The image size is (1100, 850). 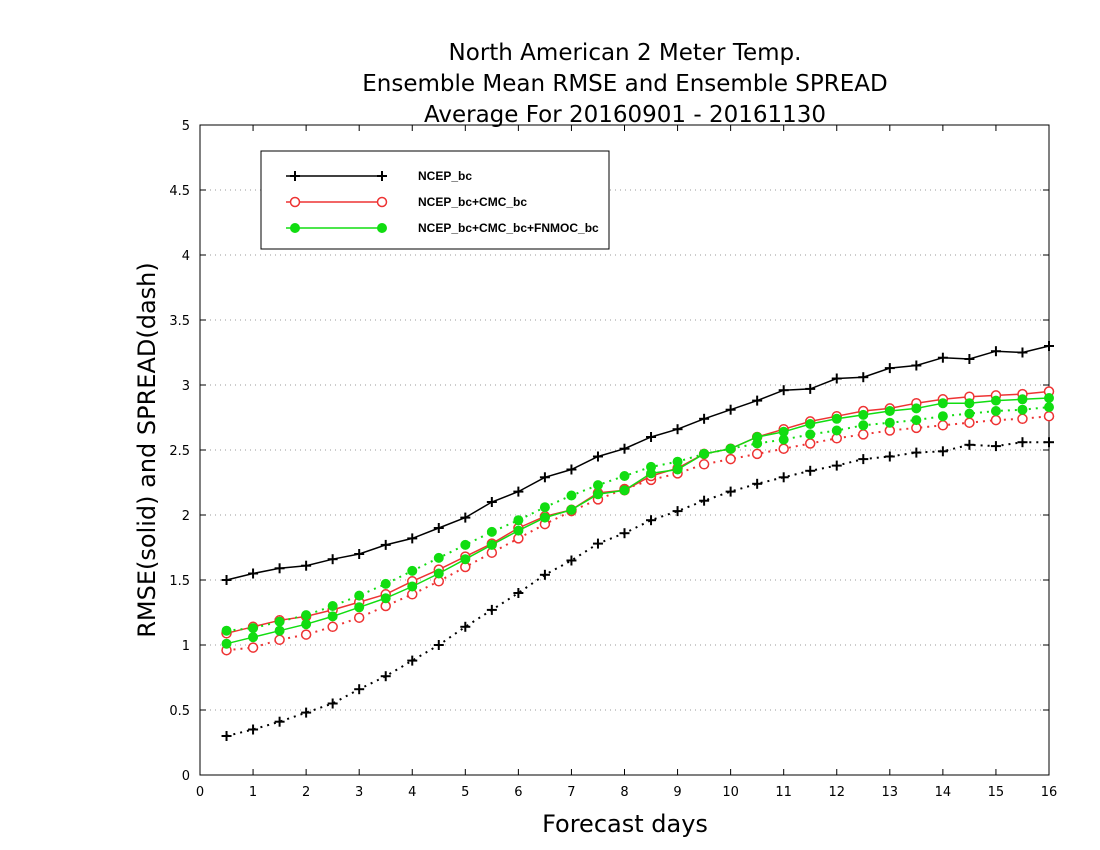 What do you see at coordinates (186, 516) in the screenshot?
I see `y-tick-label: 2` at bounding box center [186, 516].